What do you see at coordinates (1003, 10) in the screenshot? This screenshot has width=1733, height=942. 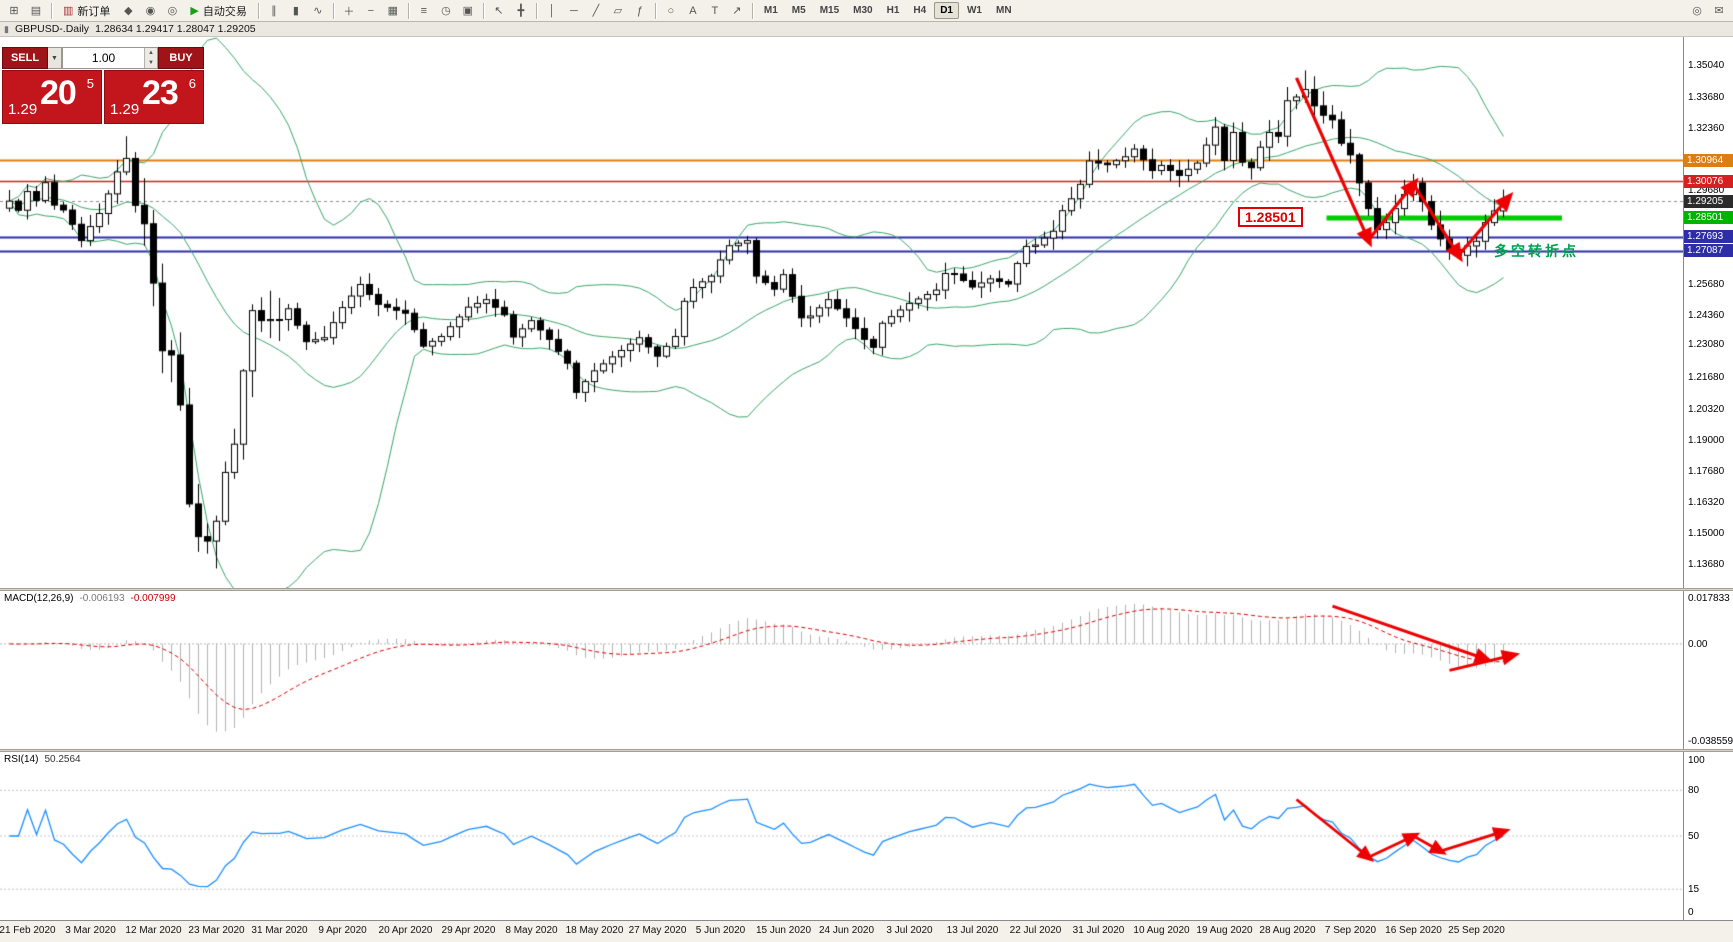 I see `timeframe-mn-button: MN` at bounding box center [1003, 10].